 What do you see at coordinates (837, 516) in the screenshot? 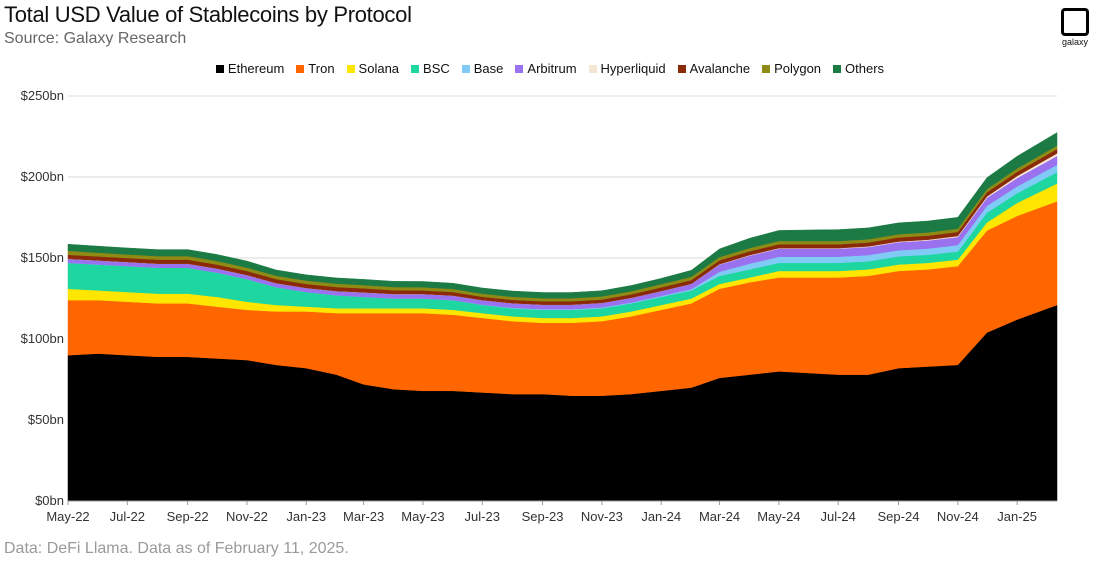
I see `x-tick-label: Jul-24` at bounding box center [837, 516].